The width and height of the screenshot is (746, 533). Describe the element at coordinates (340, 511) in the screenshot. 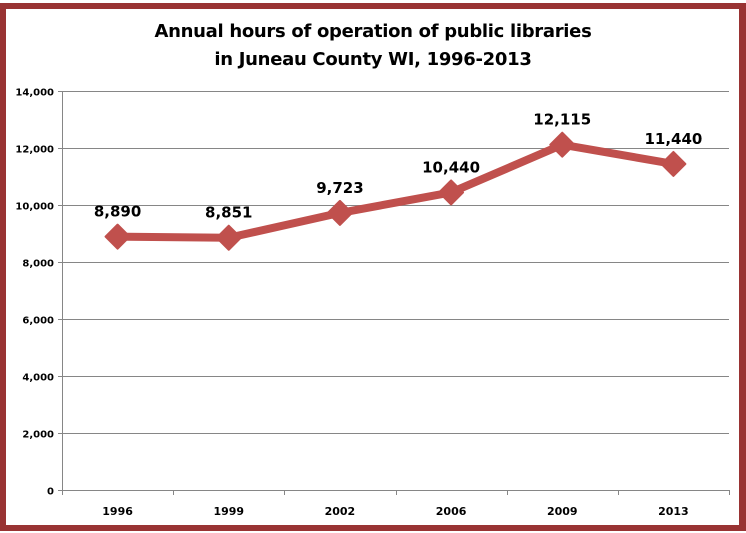

I see `x-tick-label: 2002` at that location.